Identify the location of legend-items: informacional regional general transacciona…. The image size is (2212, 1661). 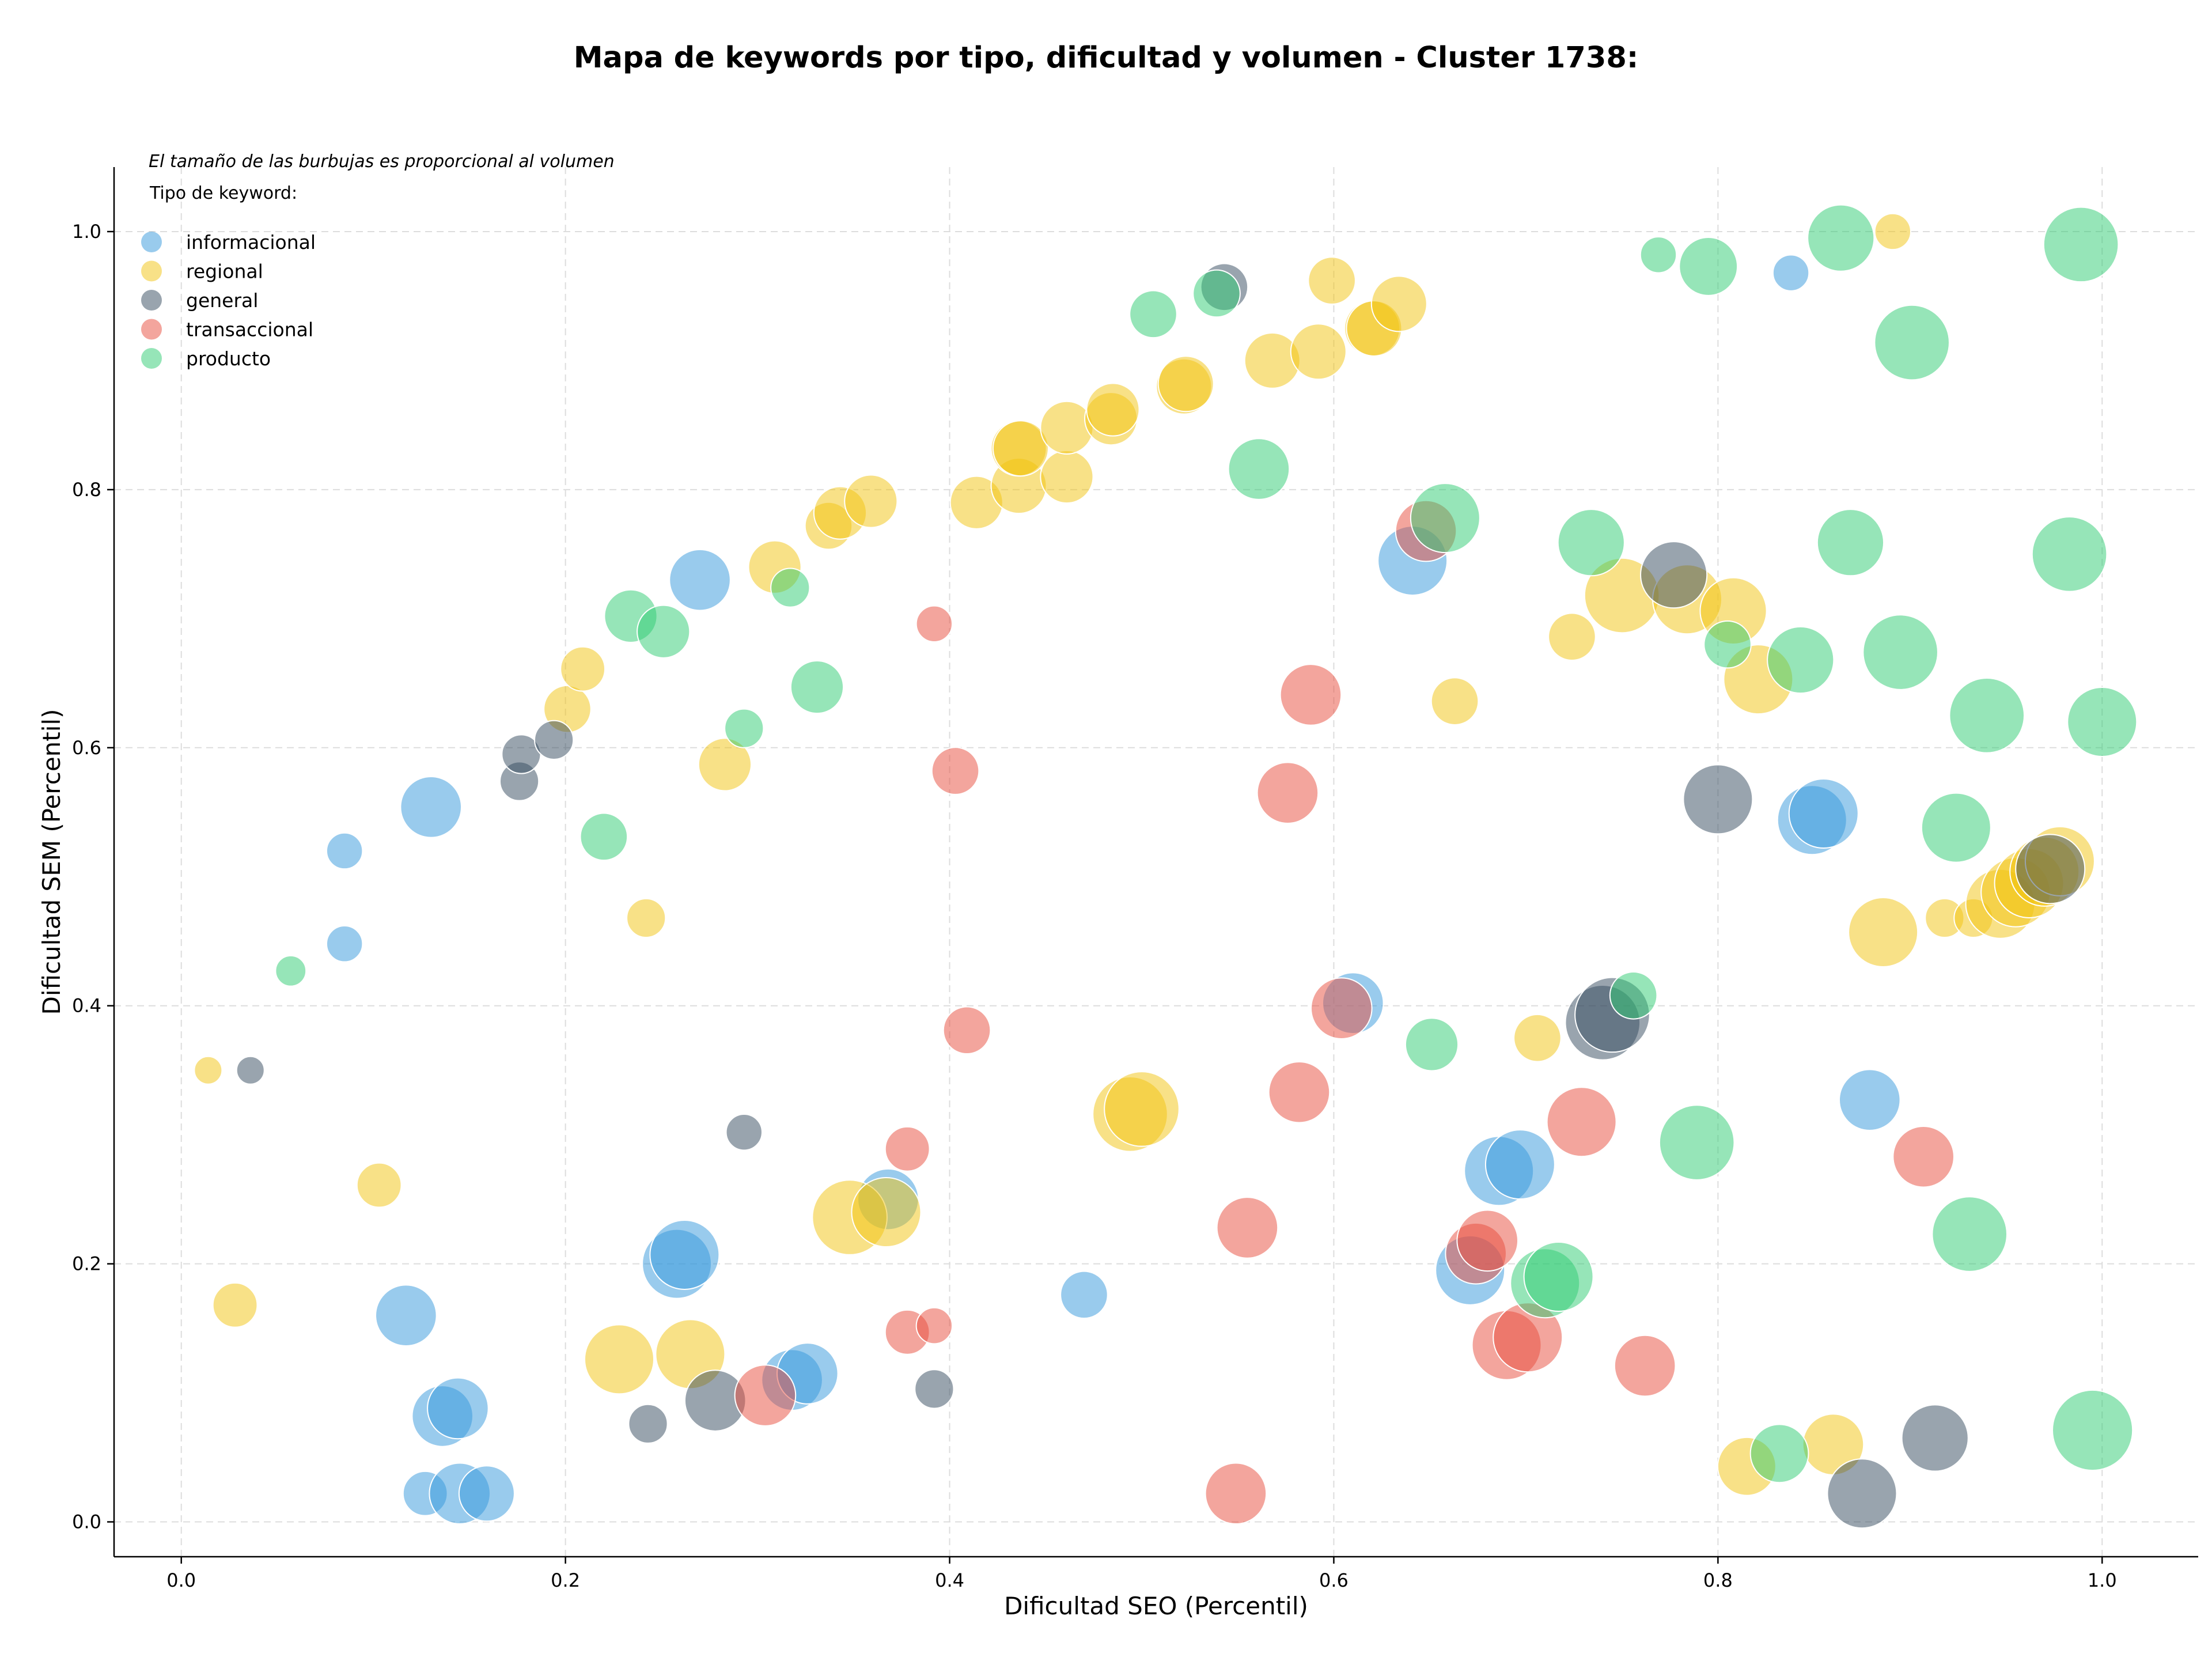
(228, 300).